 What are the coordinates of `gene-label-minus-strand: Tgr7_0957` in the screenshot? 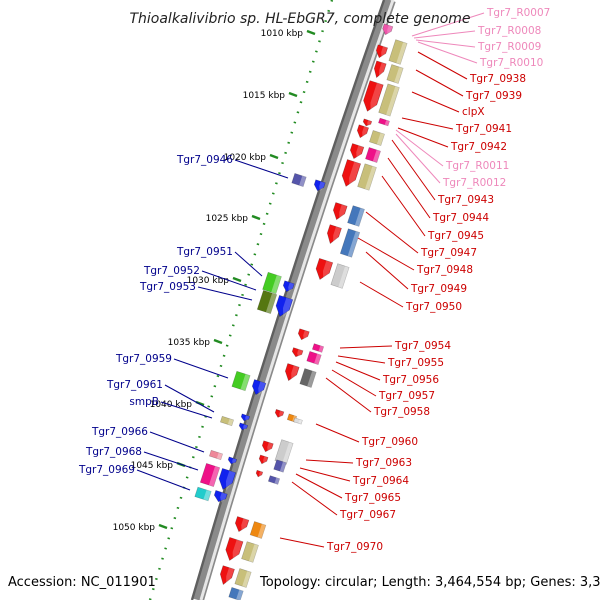 It's located at (406, 396).